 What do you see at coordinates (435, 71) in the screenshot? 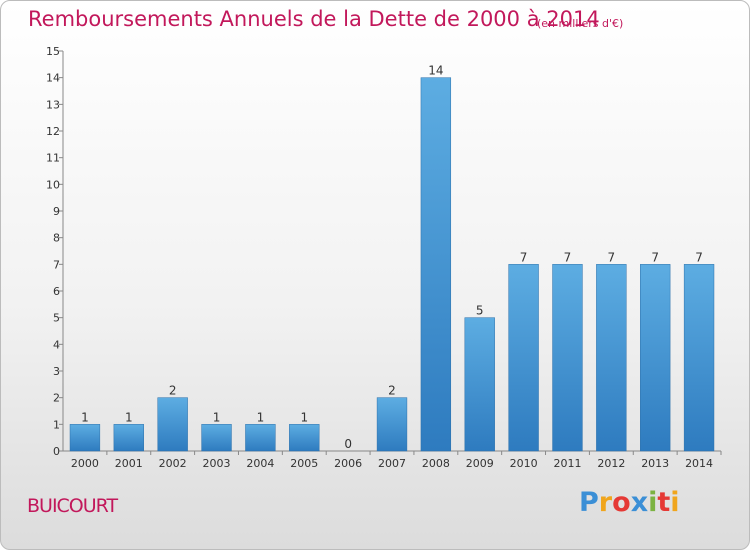
I see `data-label-2008: 14` at bounding box center [435, 71].